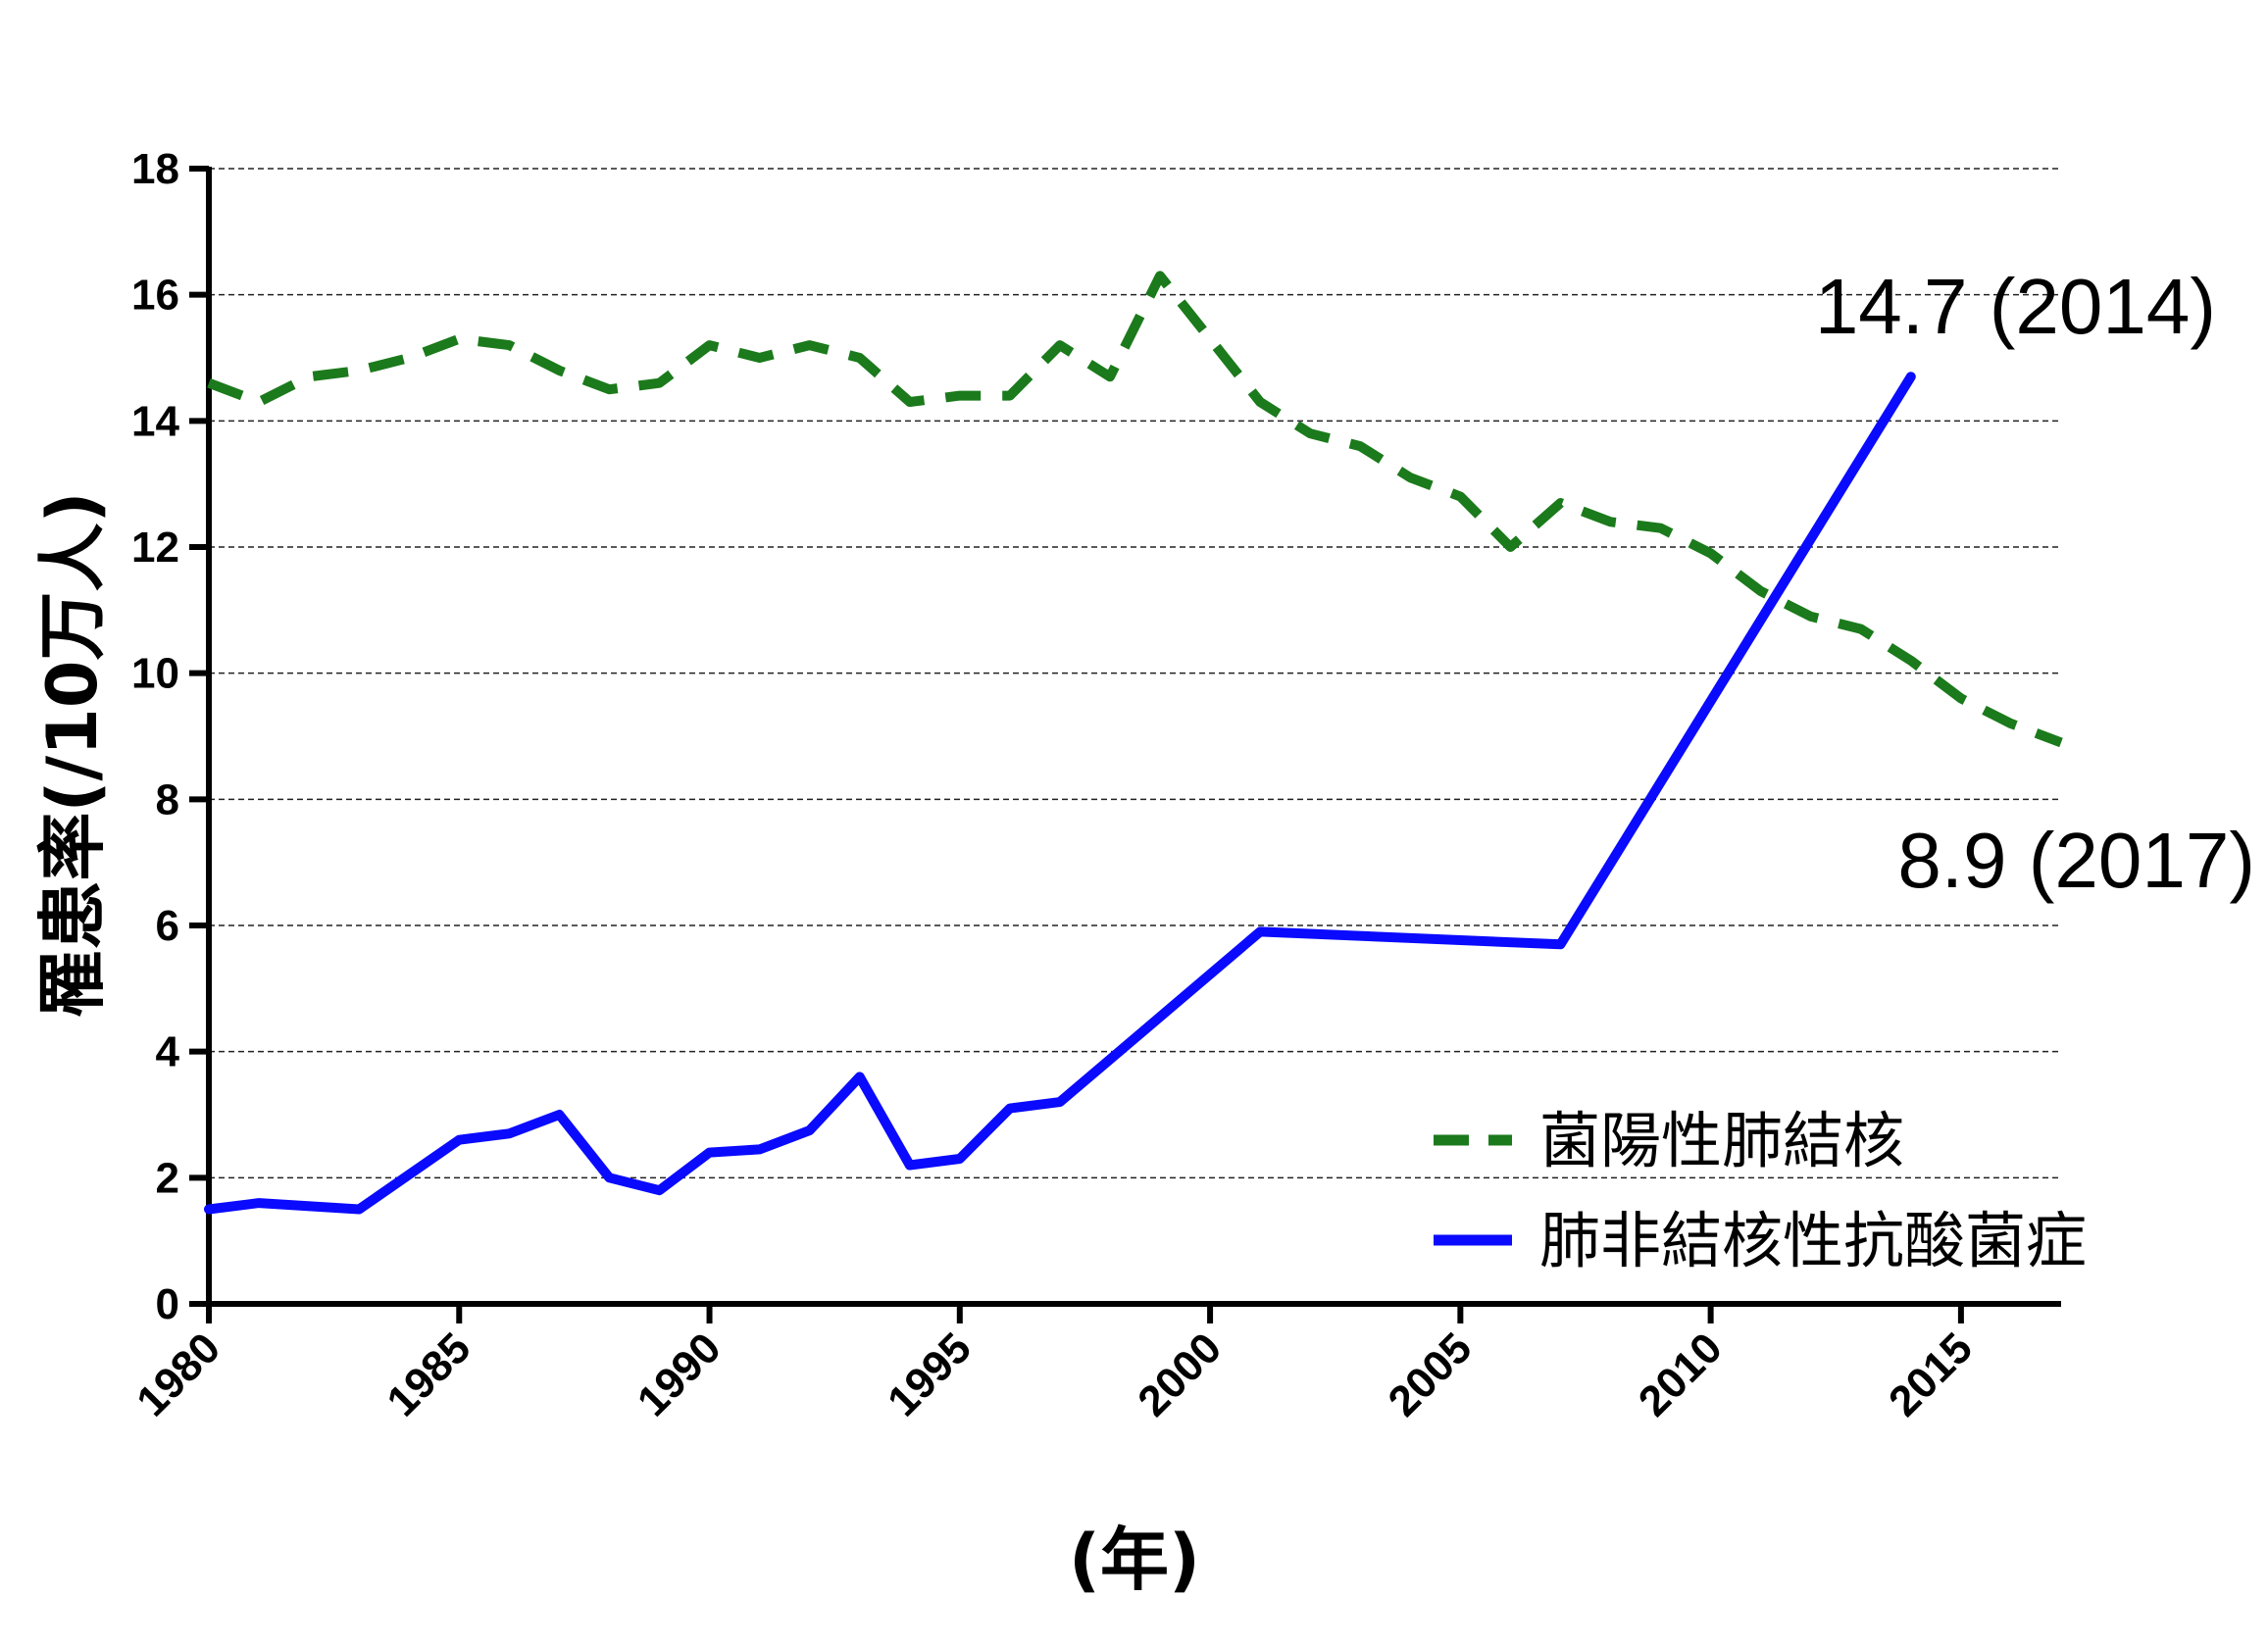 This screenshot has height=1647, width=2268. Describe the element at coordinates (2076, 860) in the screenshot. I see `annotation-tb-2017: 8.9 (2017)` at that location.